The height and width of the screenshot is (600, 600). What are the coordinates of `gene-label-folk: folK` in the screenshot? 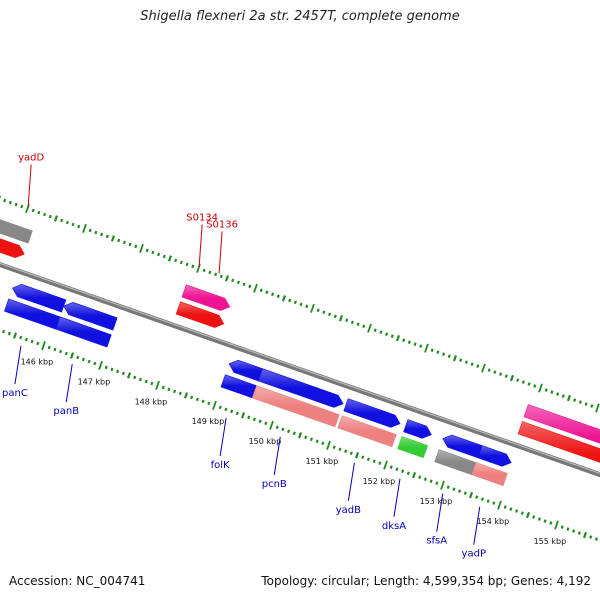 It's located at (220, 465).